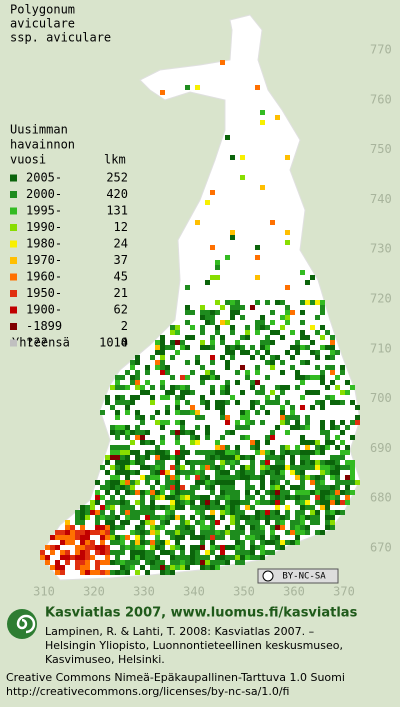 Image resolution: width=400 pixels, height=707 pixels. I want to click on legend-swatch, so click(13, 260).